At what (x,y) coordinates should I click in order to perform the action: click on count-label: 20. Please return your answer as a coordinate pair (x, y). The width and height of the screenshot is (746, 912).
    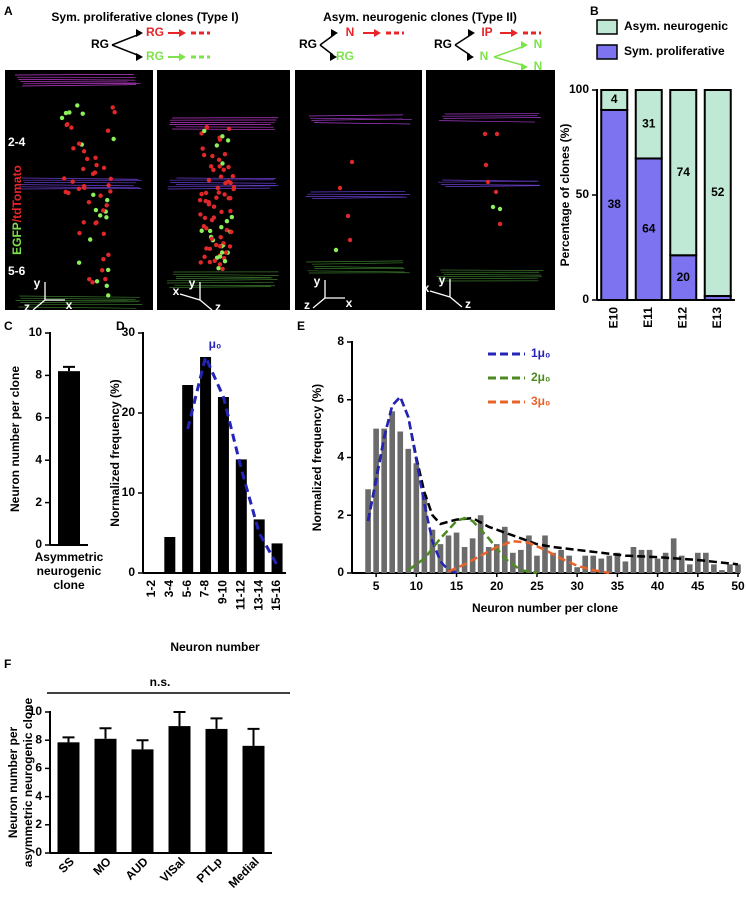
    Looking at the image, I should click on (684, 277).